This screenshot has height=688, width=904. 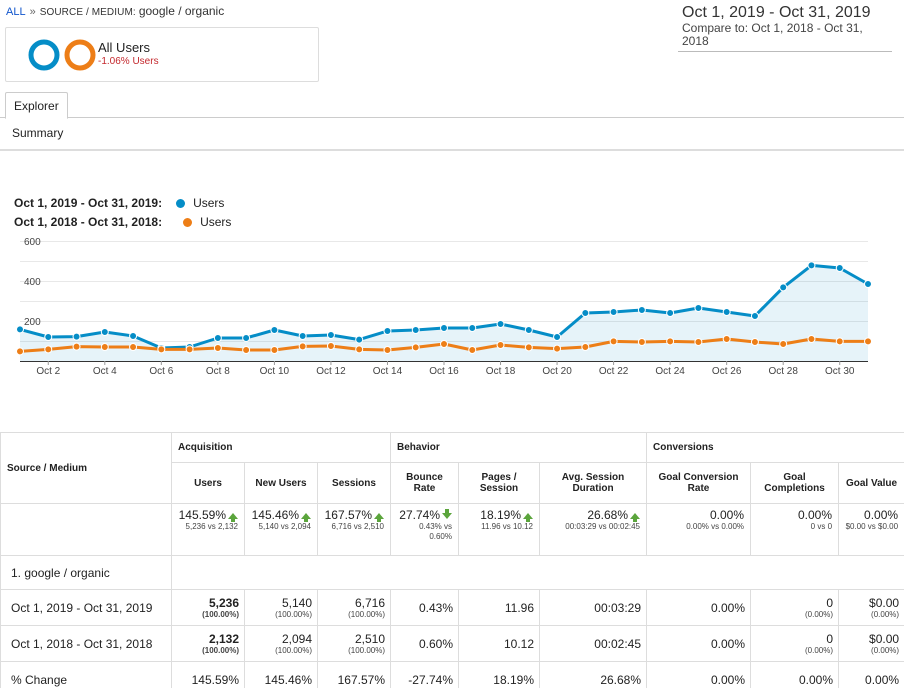 What do you see at coordinates (208, 483) in the screenshot?
I see `column-header: Users` at bounding box center [208, 483].